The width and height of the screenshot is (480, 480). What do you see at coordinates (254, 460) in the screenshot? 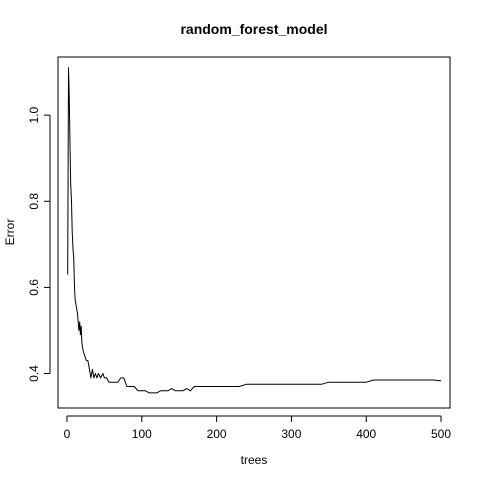
I see `x-axis-label: trees` at bounding box center [254, 460].